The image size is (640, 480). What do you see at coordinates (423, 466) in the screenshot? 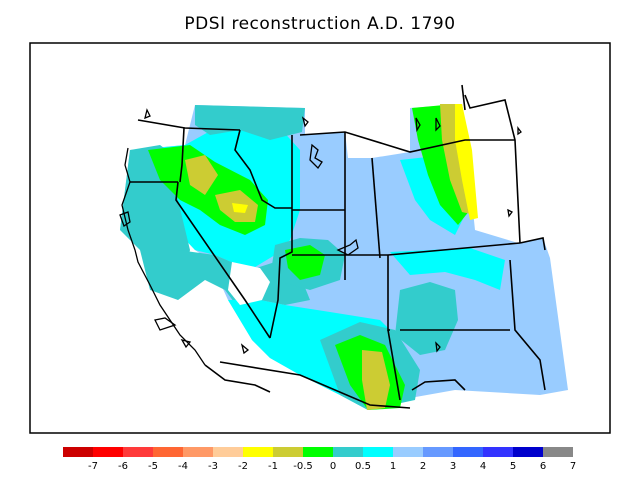
I see `legend-label: 2` at bounding box center [423, 466].